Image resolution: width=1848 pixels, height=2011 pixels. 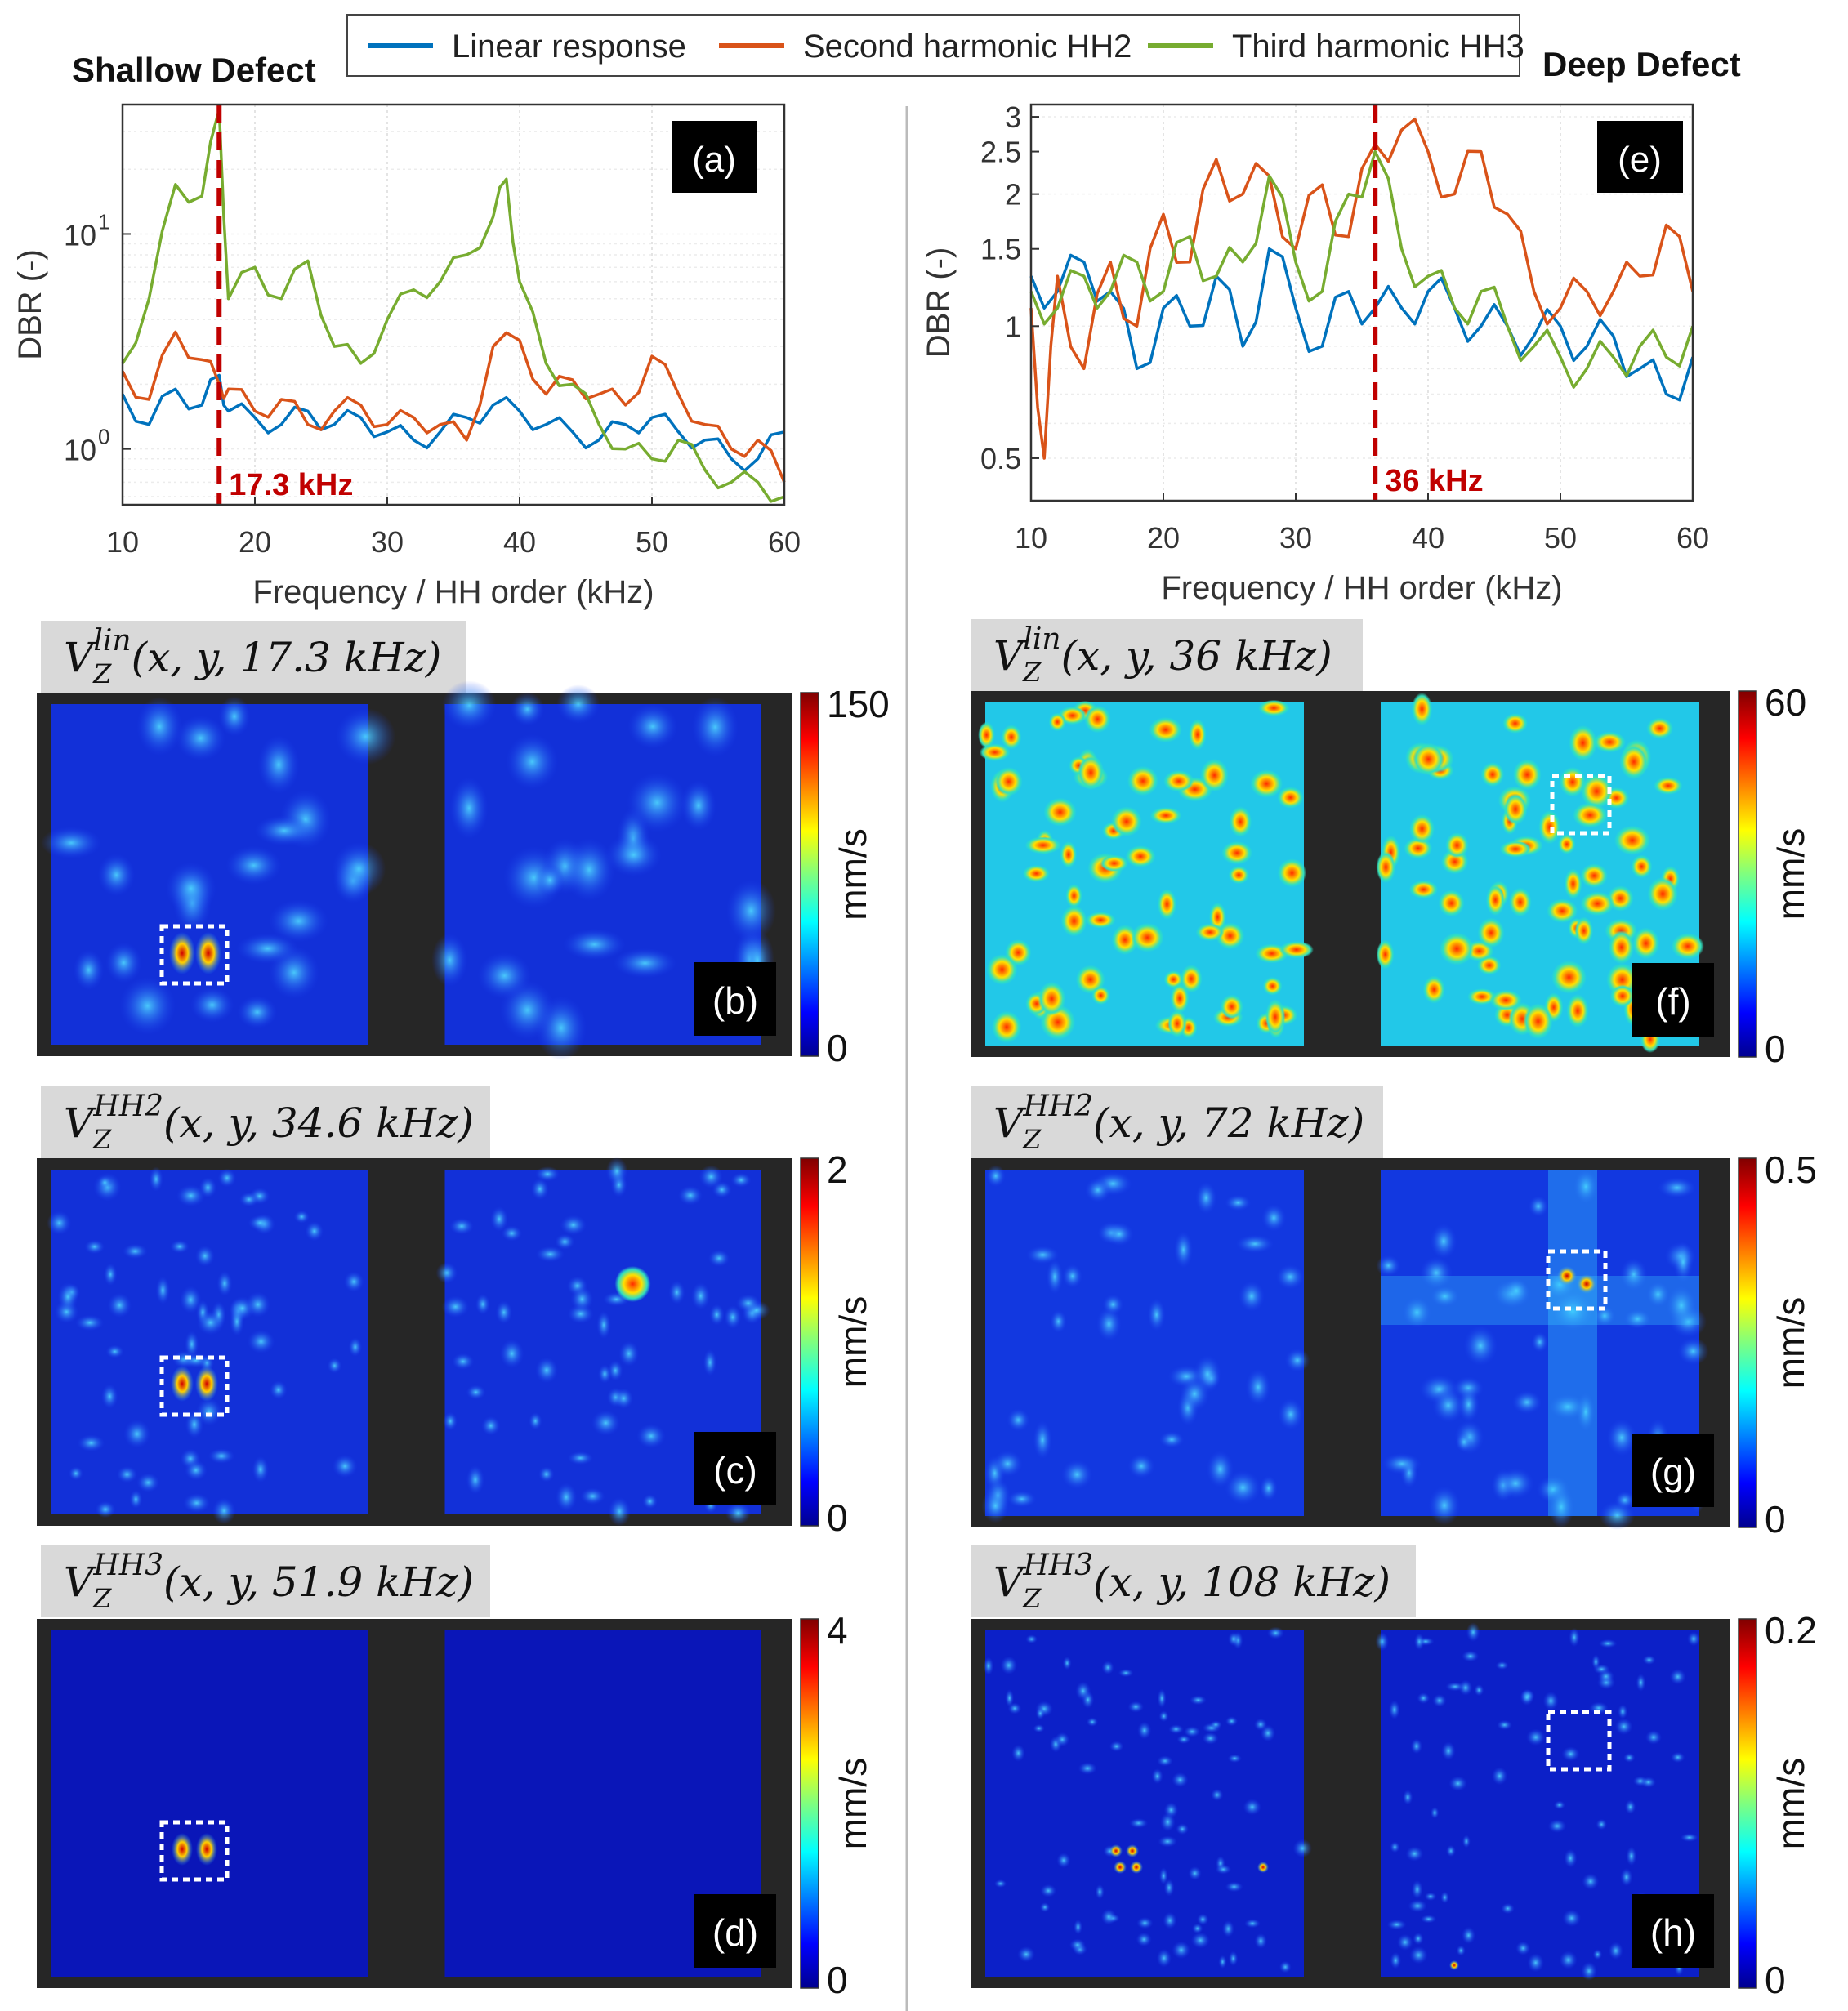 What do you see at coordinates (1791, 1169) in the screenshot?
I see `colorbar-max-label: 0.5` at bounding box center [1791, 1169].